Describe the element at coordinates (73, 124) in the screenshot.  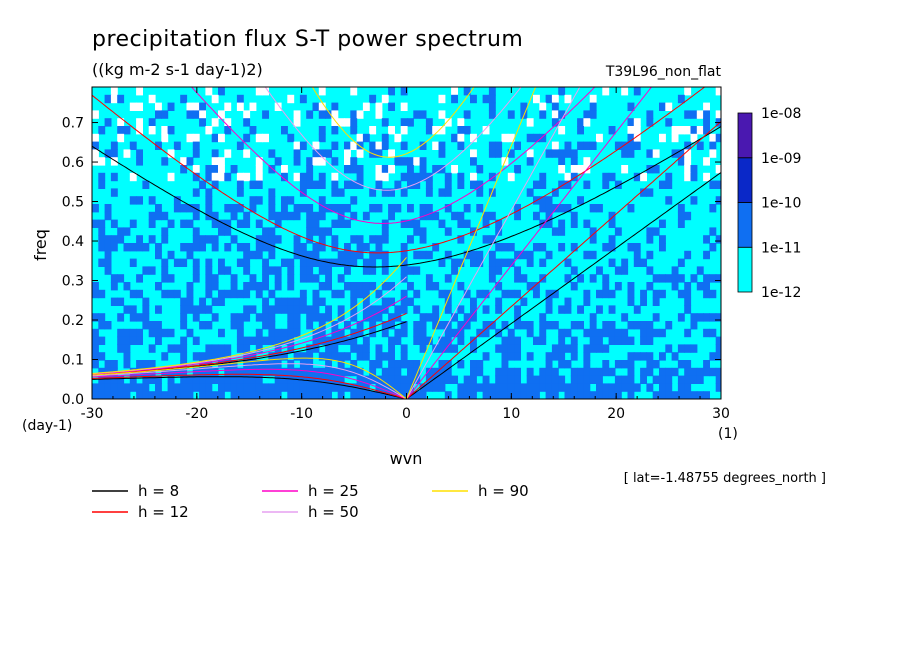
I see `y-tick-label: 0.7` at that location.